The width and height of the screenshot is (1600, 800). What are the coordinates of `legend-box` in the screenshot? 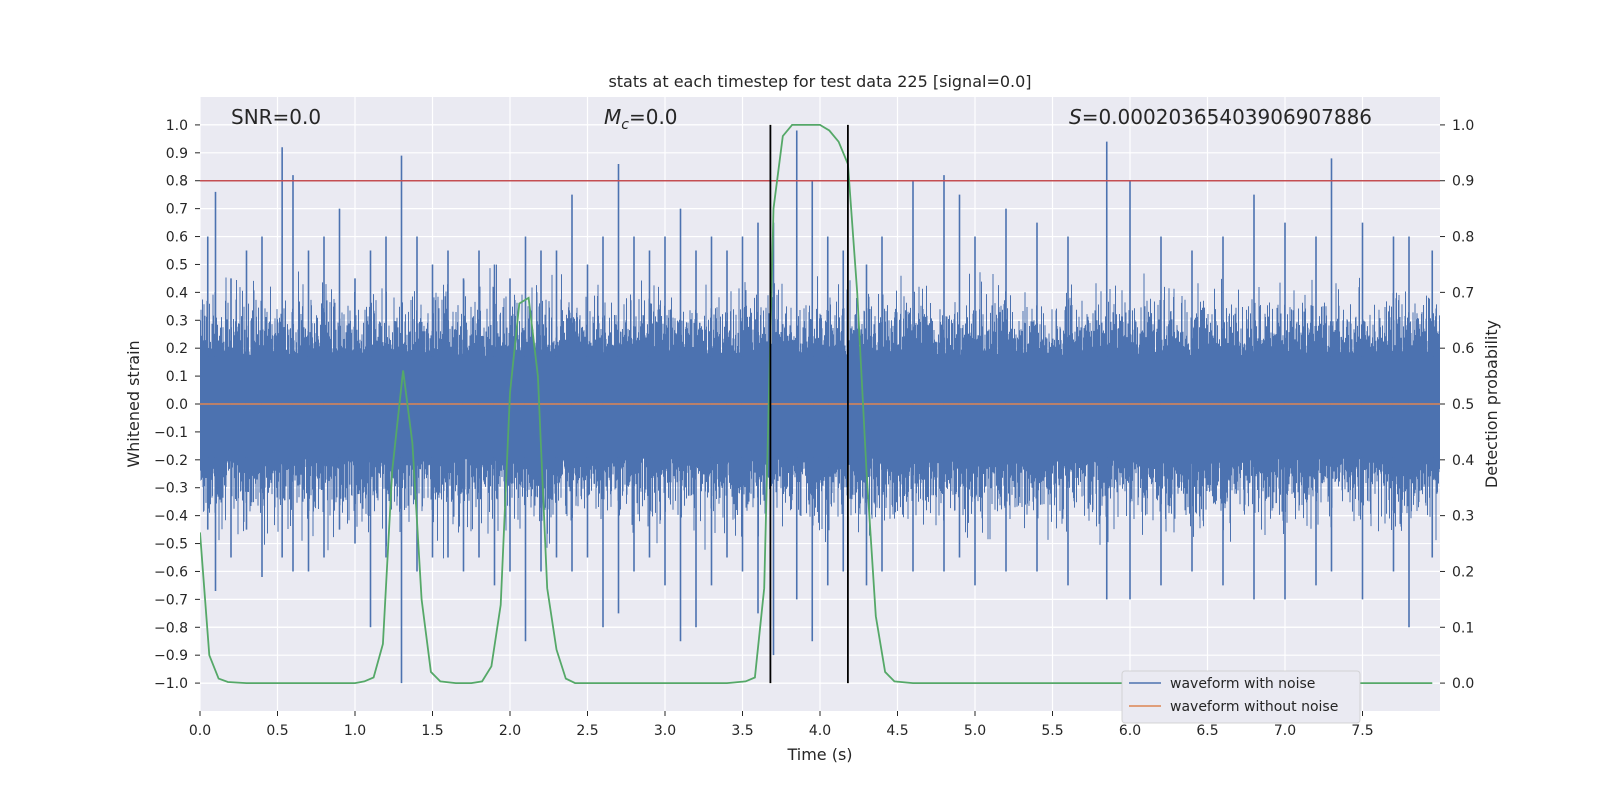 It's located at (1241, 697).